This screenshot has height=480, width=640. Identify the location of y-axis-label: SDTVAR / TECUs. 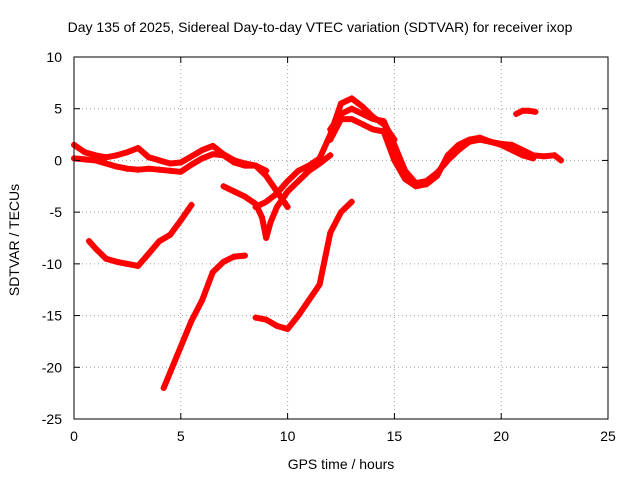
(14, 240).